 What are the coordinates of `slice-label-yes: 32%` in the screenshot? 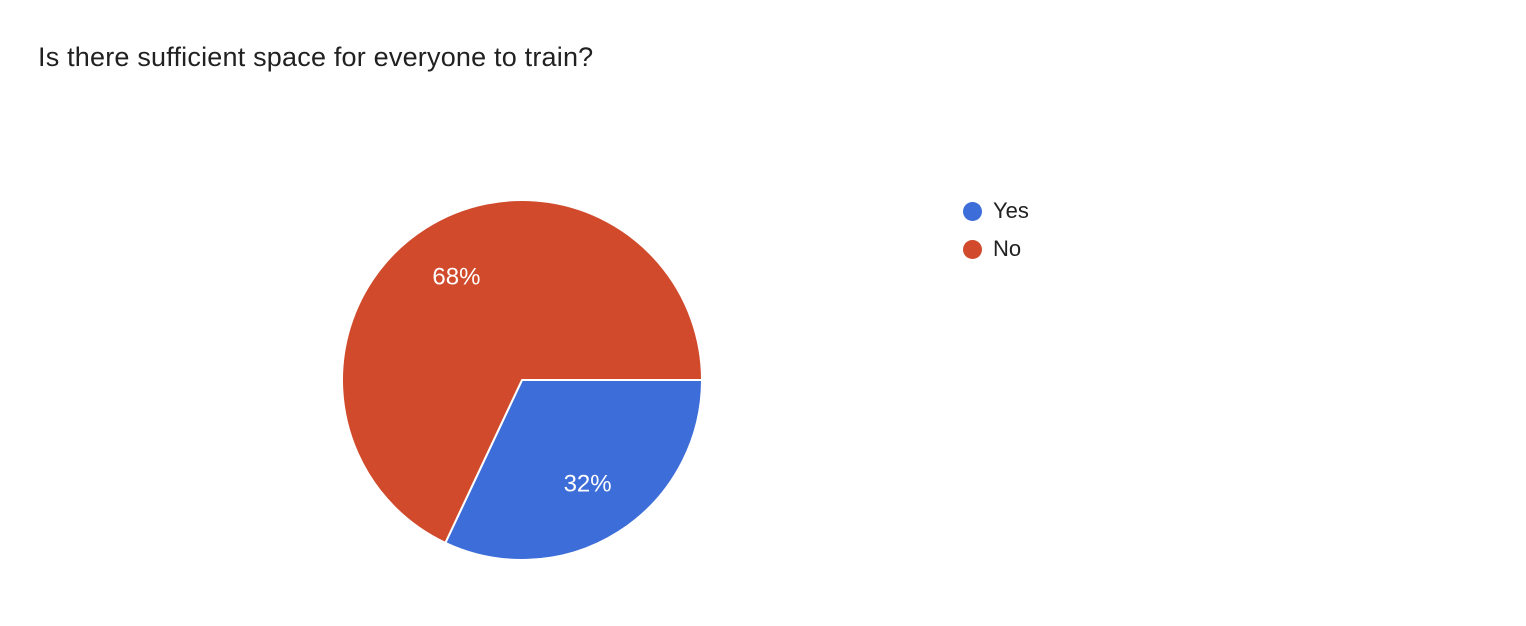 It's located at (588, 483).